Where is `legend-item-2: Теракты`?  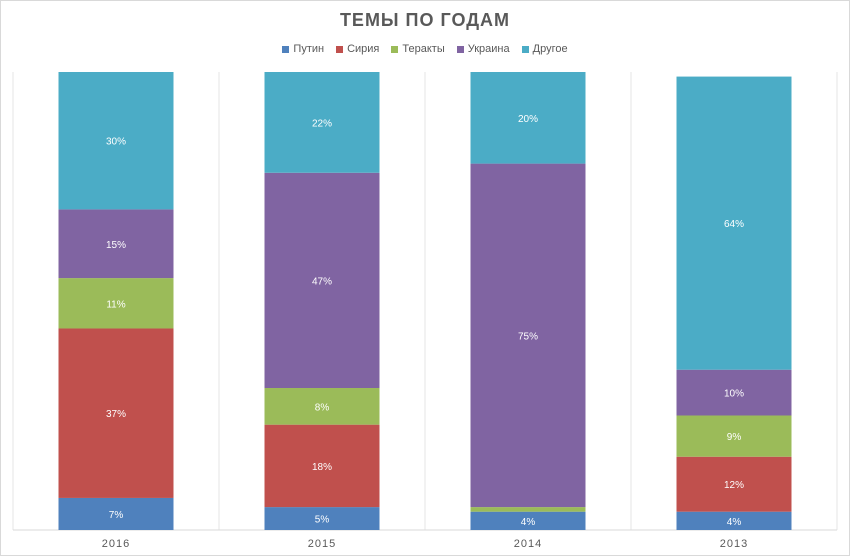 legend-item-2: Теракты is located at coordinates (418, 49).